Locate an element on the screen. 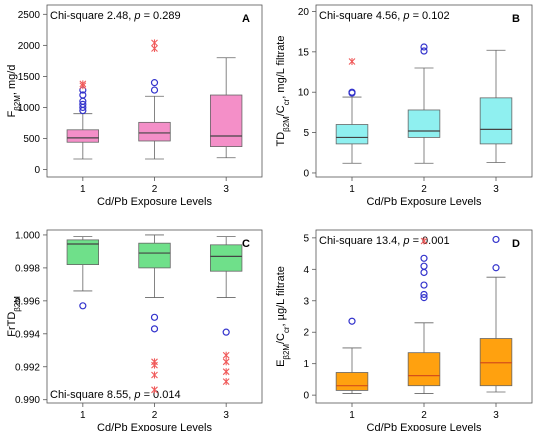 The width and height of the screenshot is (550, 431). y-tick-label: 2500 is located at coordinates (29, 15).